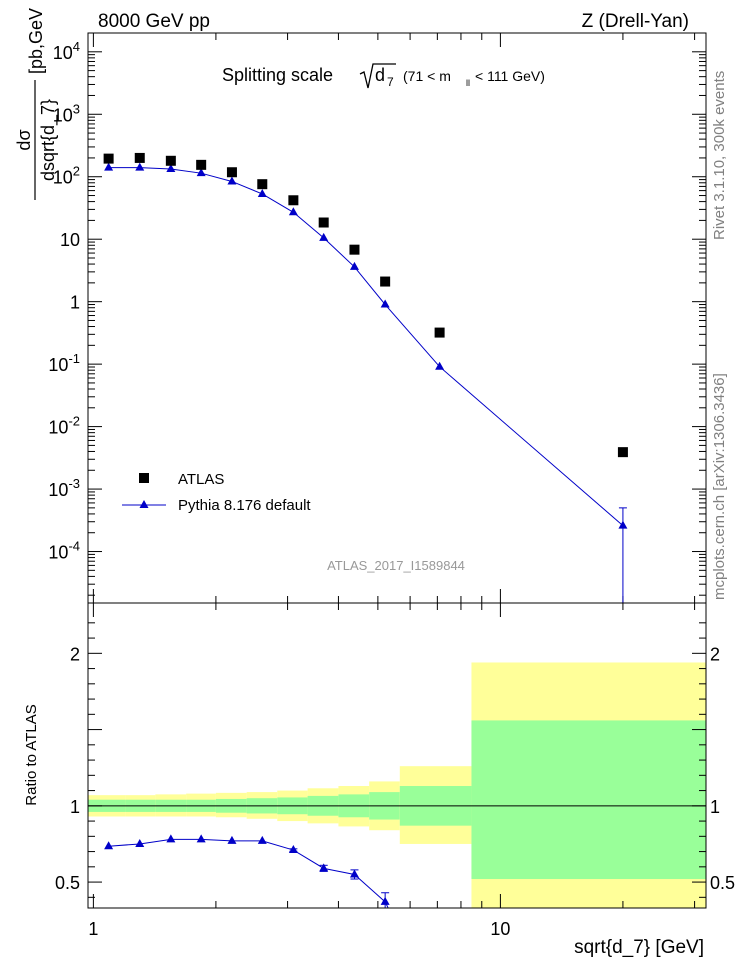  What do you see at coordinates (468, 83) in the screenshot?
I see `title-range-sub: ll` at bounding box center [468, 83].